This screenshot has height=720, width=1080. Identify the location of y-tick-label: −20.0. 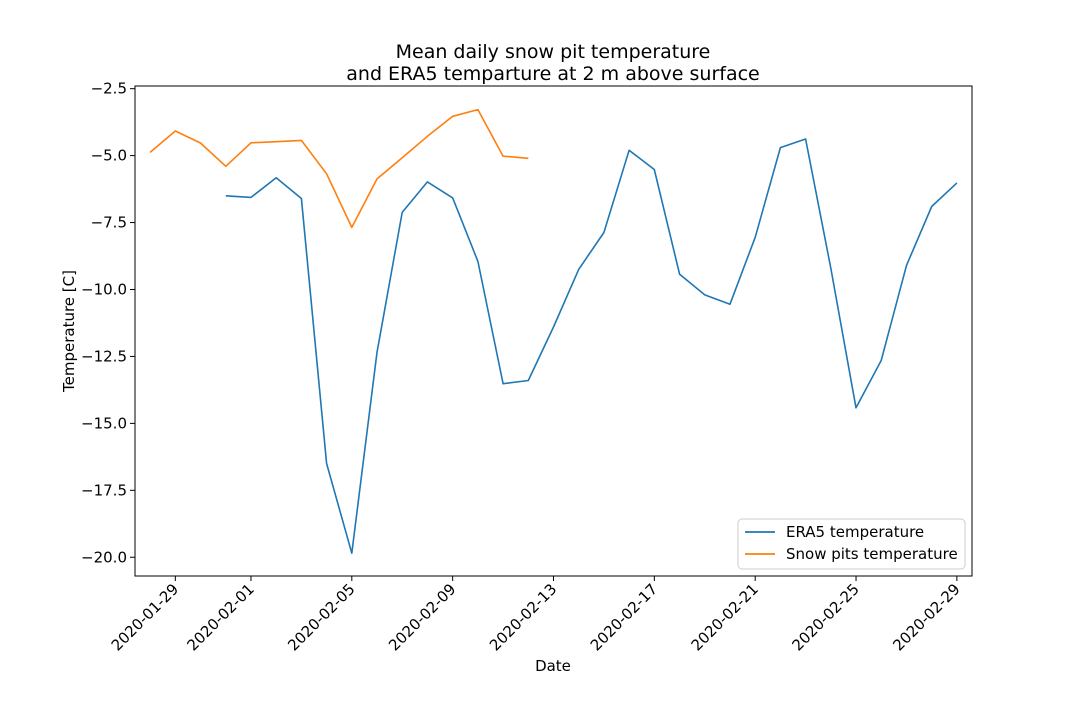
(104, 557).